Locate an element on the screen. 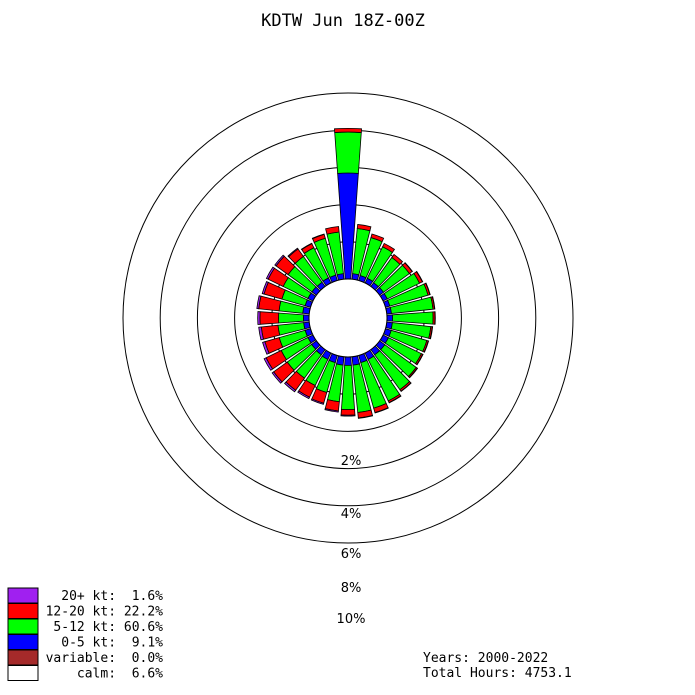 This screenshot has height=695, width=695. calm-circle is located at coordinates (348, 318).